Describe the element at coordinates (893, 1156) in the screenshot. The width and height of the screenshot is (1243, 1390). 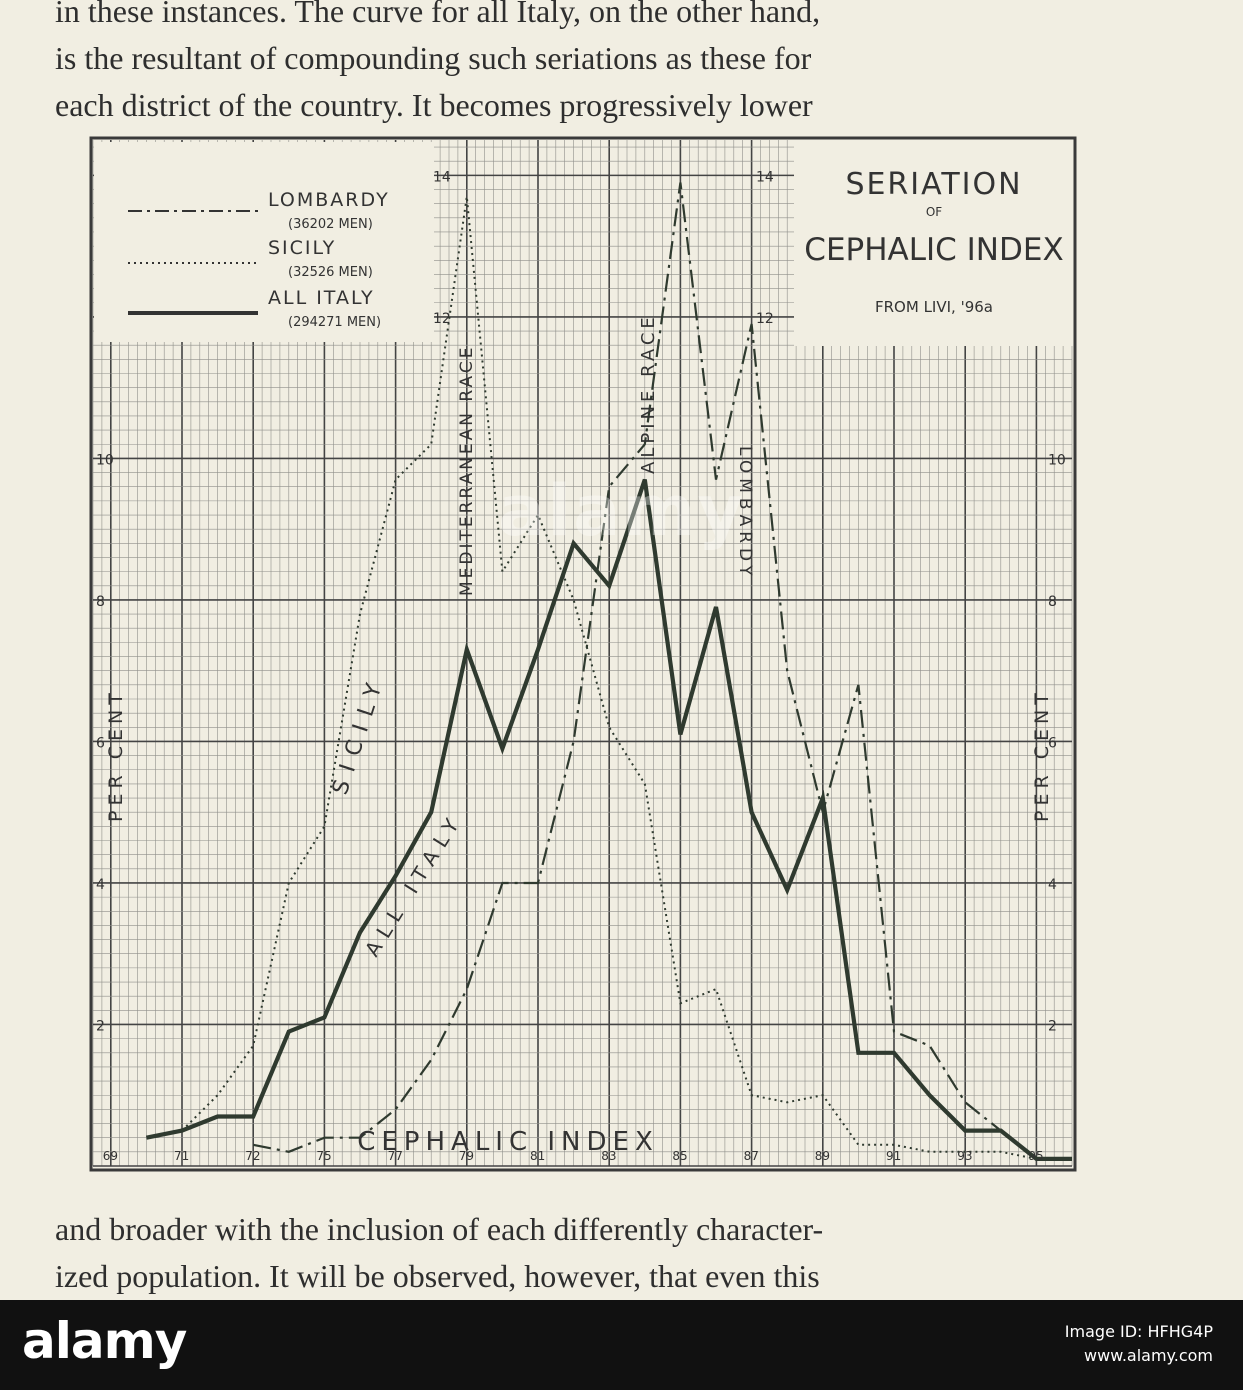
I see `x-tick-label: 91` at that location.